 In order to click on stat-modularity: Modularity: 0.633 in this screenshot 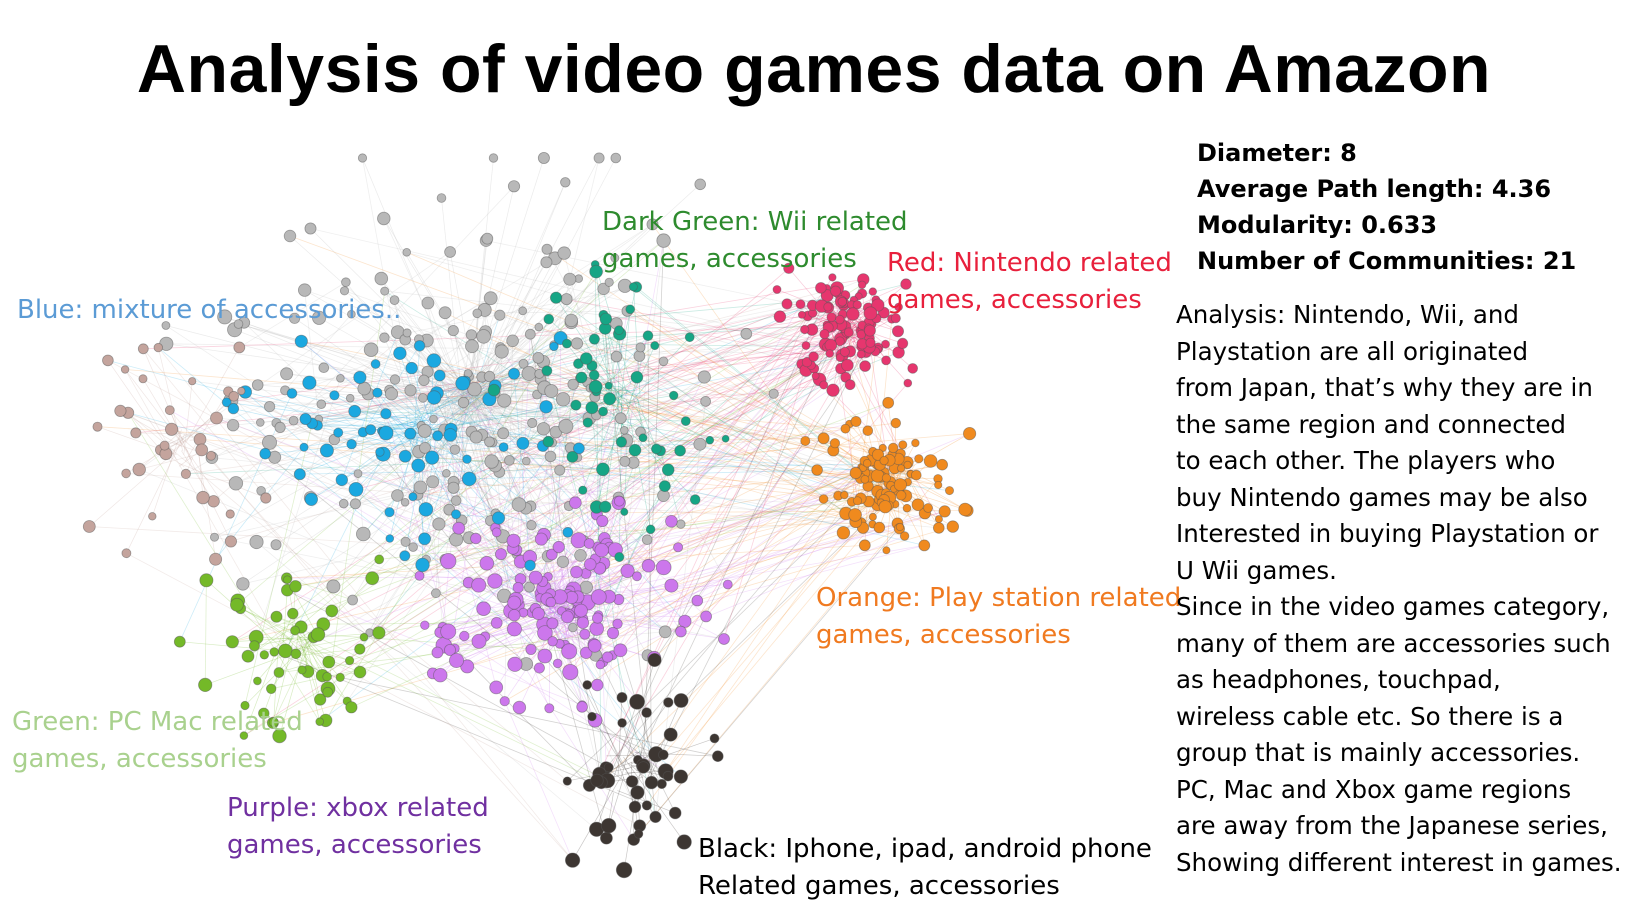, I will do `click(1317, 225)`.